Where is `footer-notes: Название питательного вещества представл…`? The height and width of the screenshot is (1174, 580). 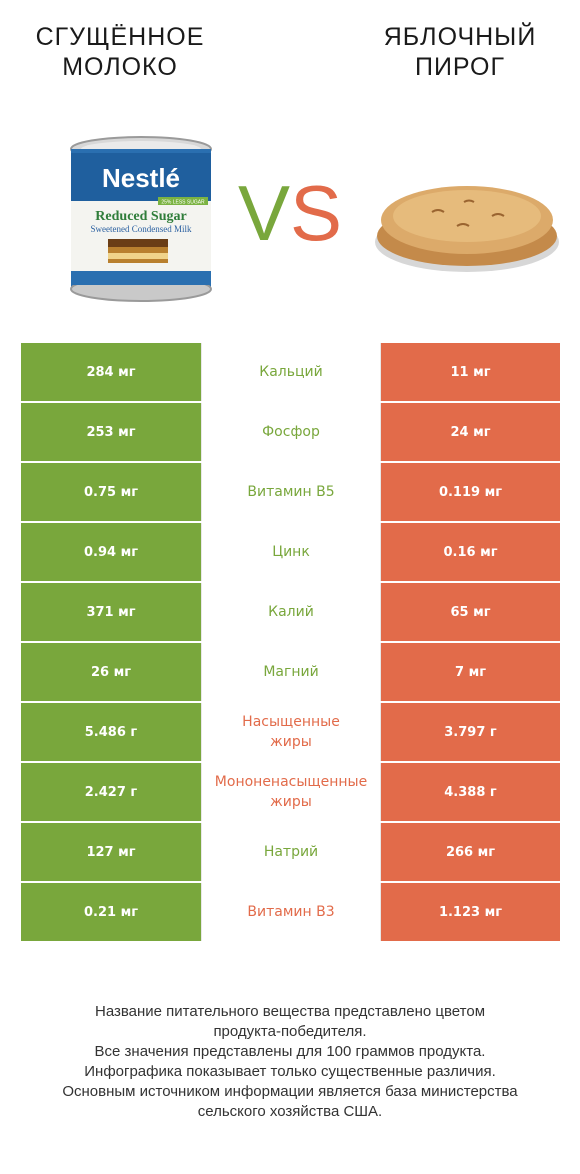
footer-notes: Название питательного вещества представл… is located at coordinates (290, 1062).